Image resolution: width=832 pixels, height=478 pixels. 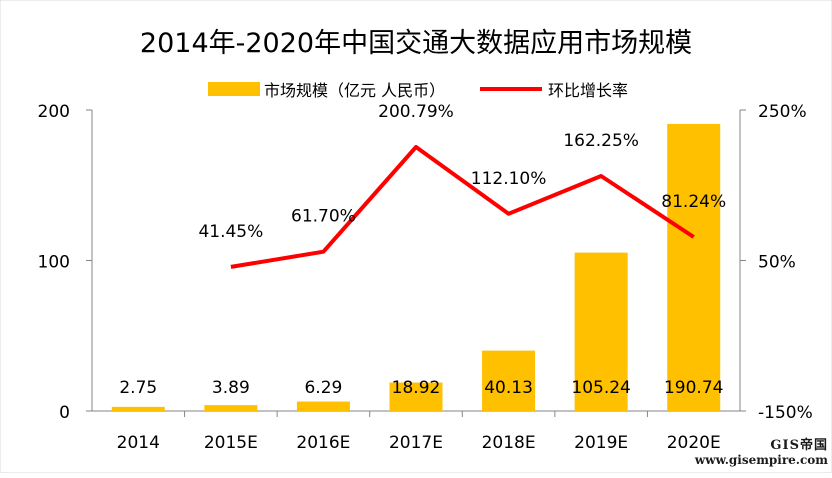 I want to click on watermark-logo: GIS帝国, so click(x=799, y=445).